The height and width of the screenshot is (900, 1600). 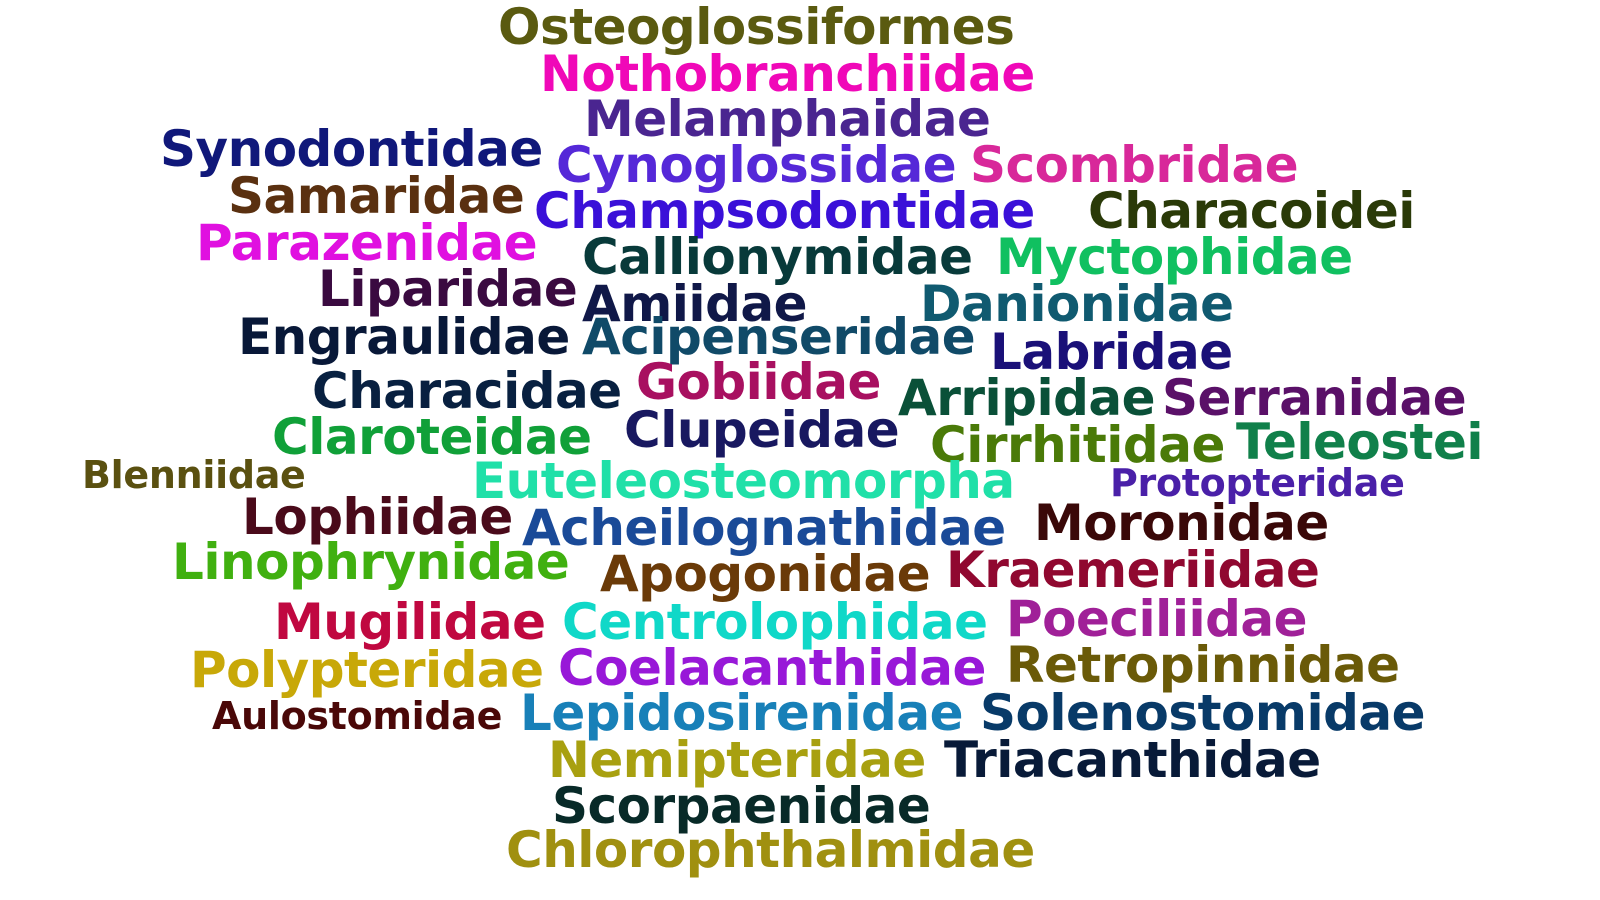 What do you see at coordinates (764, 528) in the screenshot?
I see `word-acheilognathidae: Acheilognathidae` at bounding box center [764, 528].